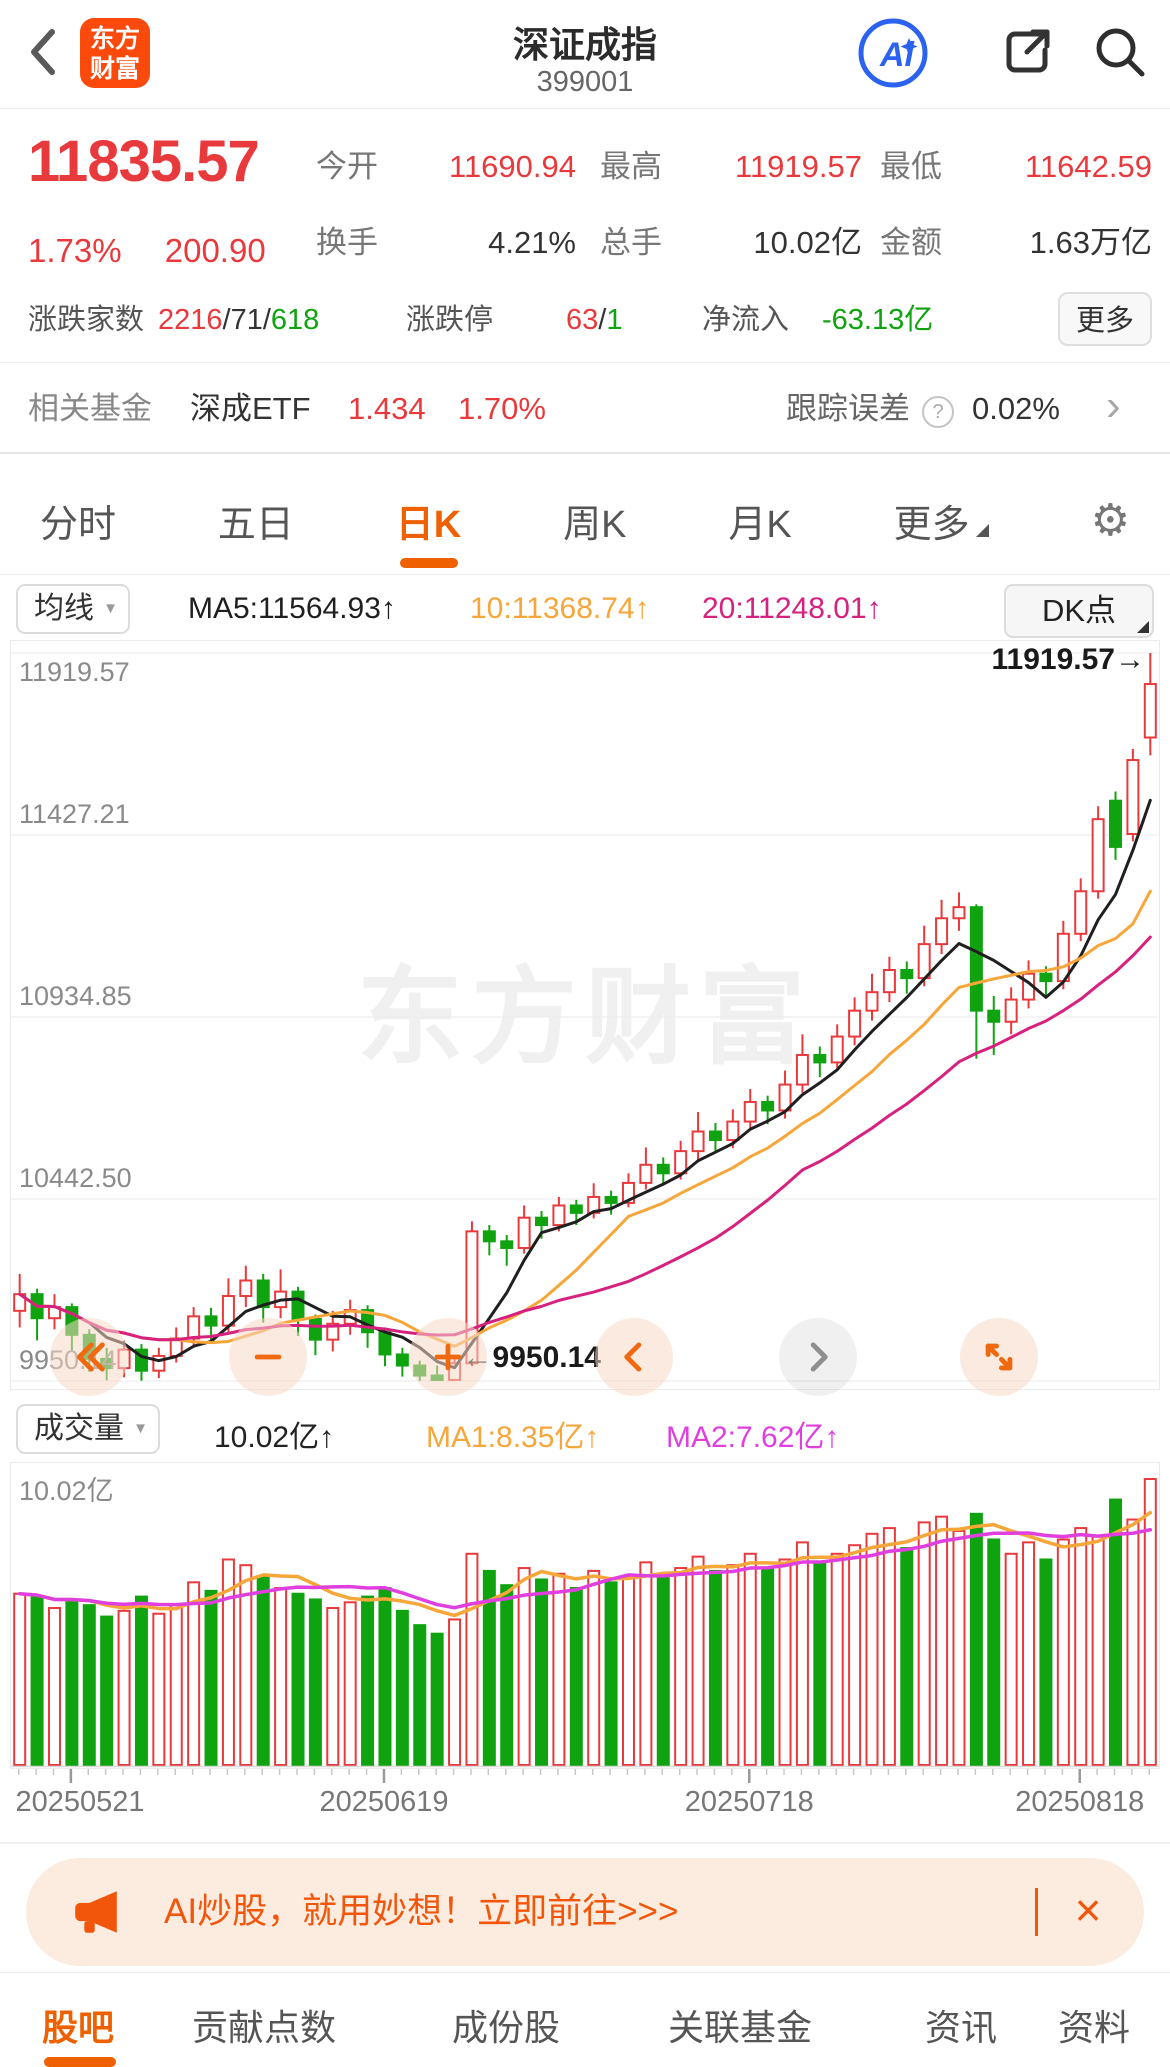  Describe the element at coordinates (848, 408) in the screenshot. I see `tracking-error-label: 跟踪误差` at that location.